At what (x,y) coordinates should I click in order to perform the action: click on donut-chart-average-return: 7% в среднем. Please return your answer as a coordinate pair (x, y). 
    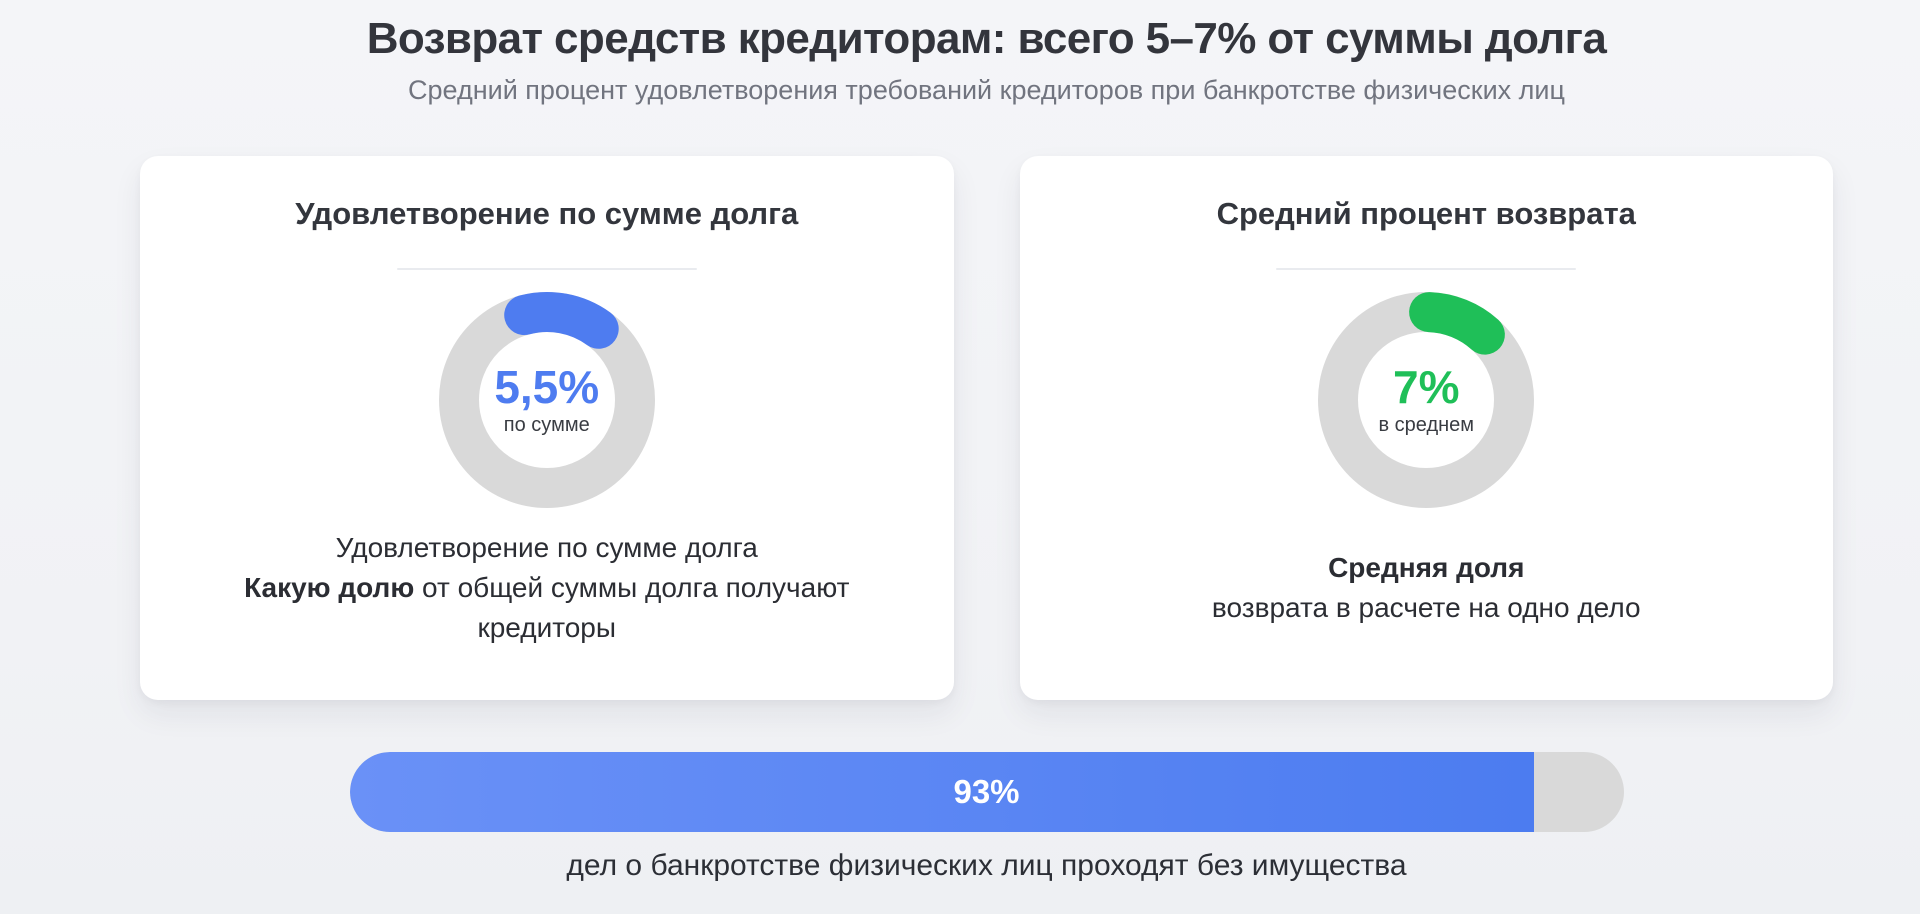
    Looking at the image, I should click on (1426, 400).